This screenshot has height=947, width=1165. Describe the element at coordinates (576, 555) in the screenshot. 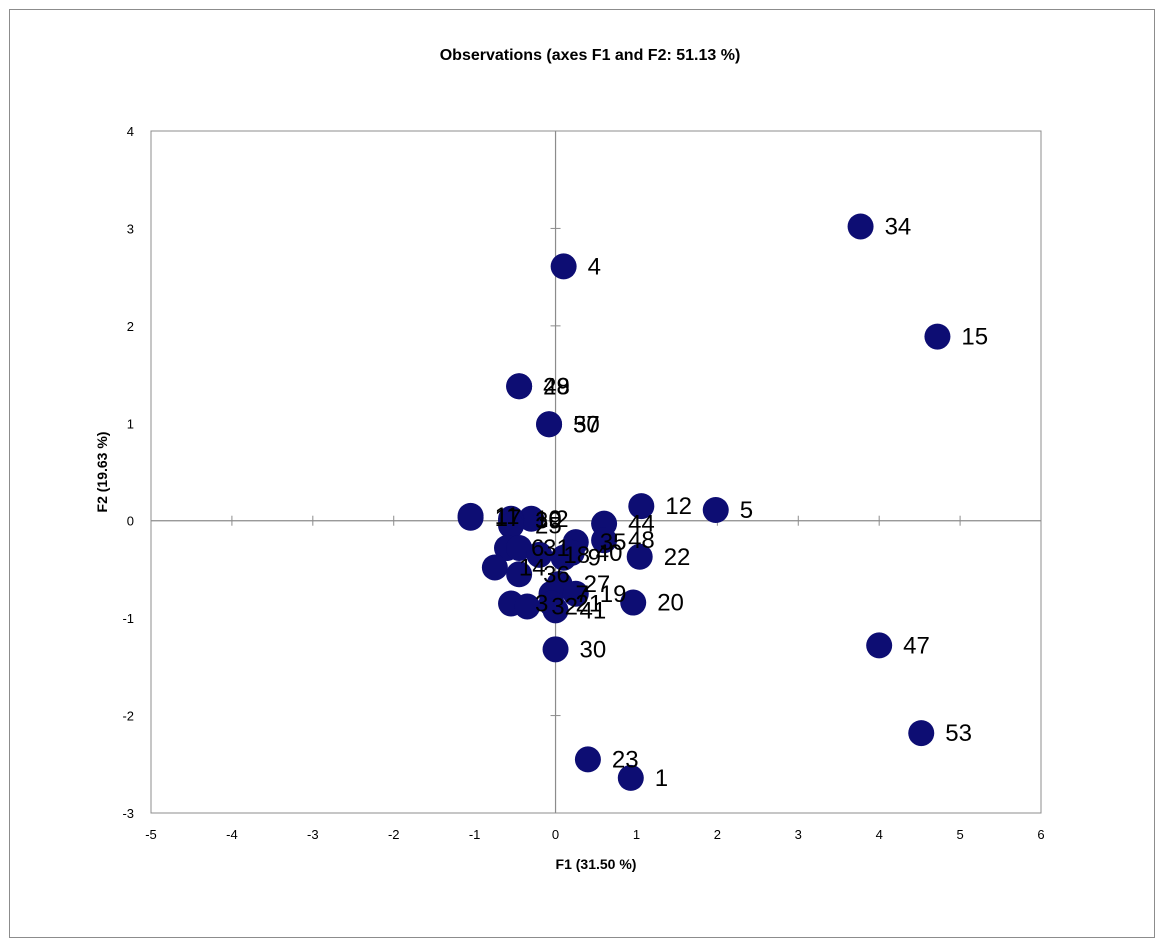

I see `data-point-label: 18` at that location.